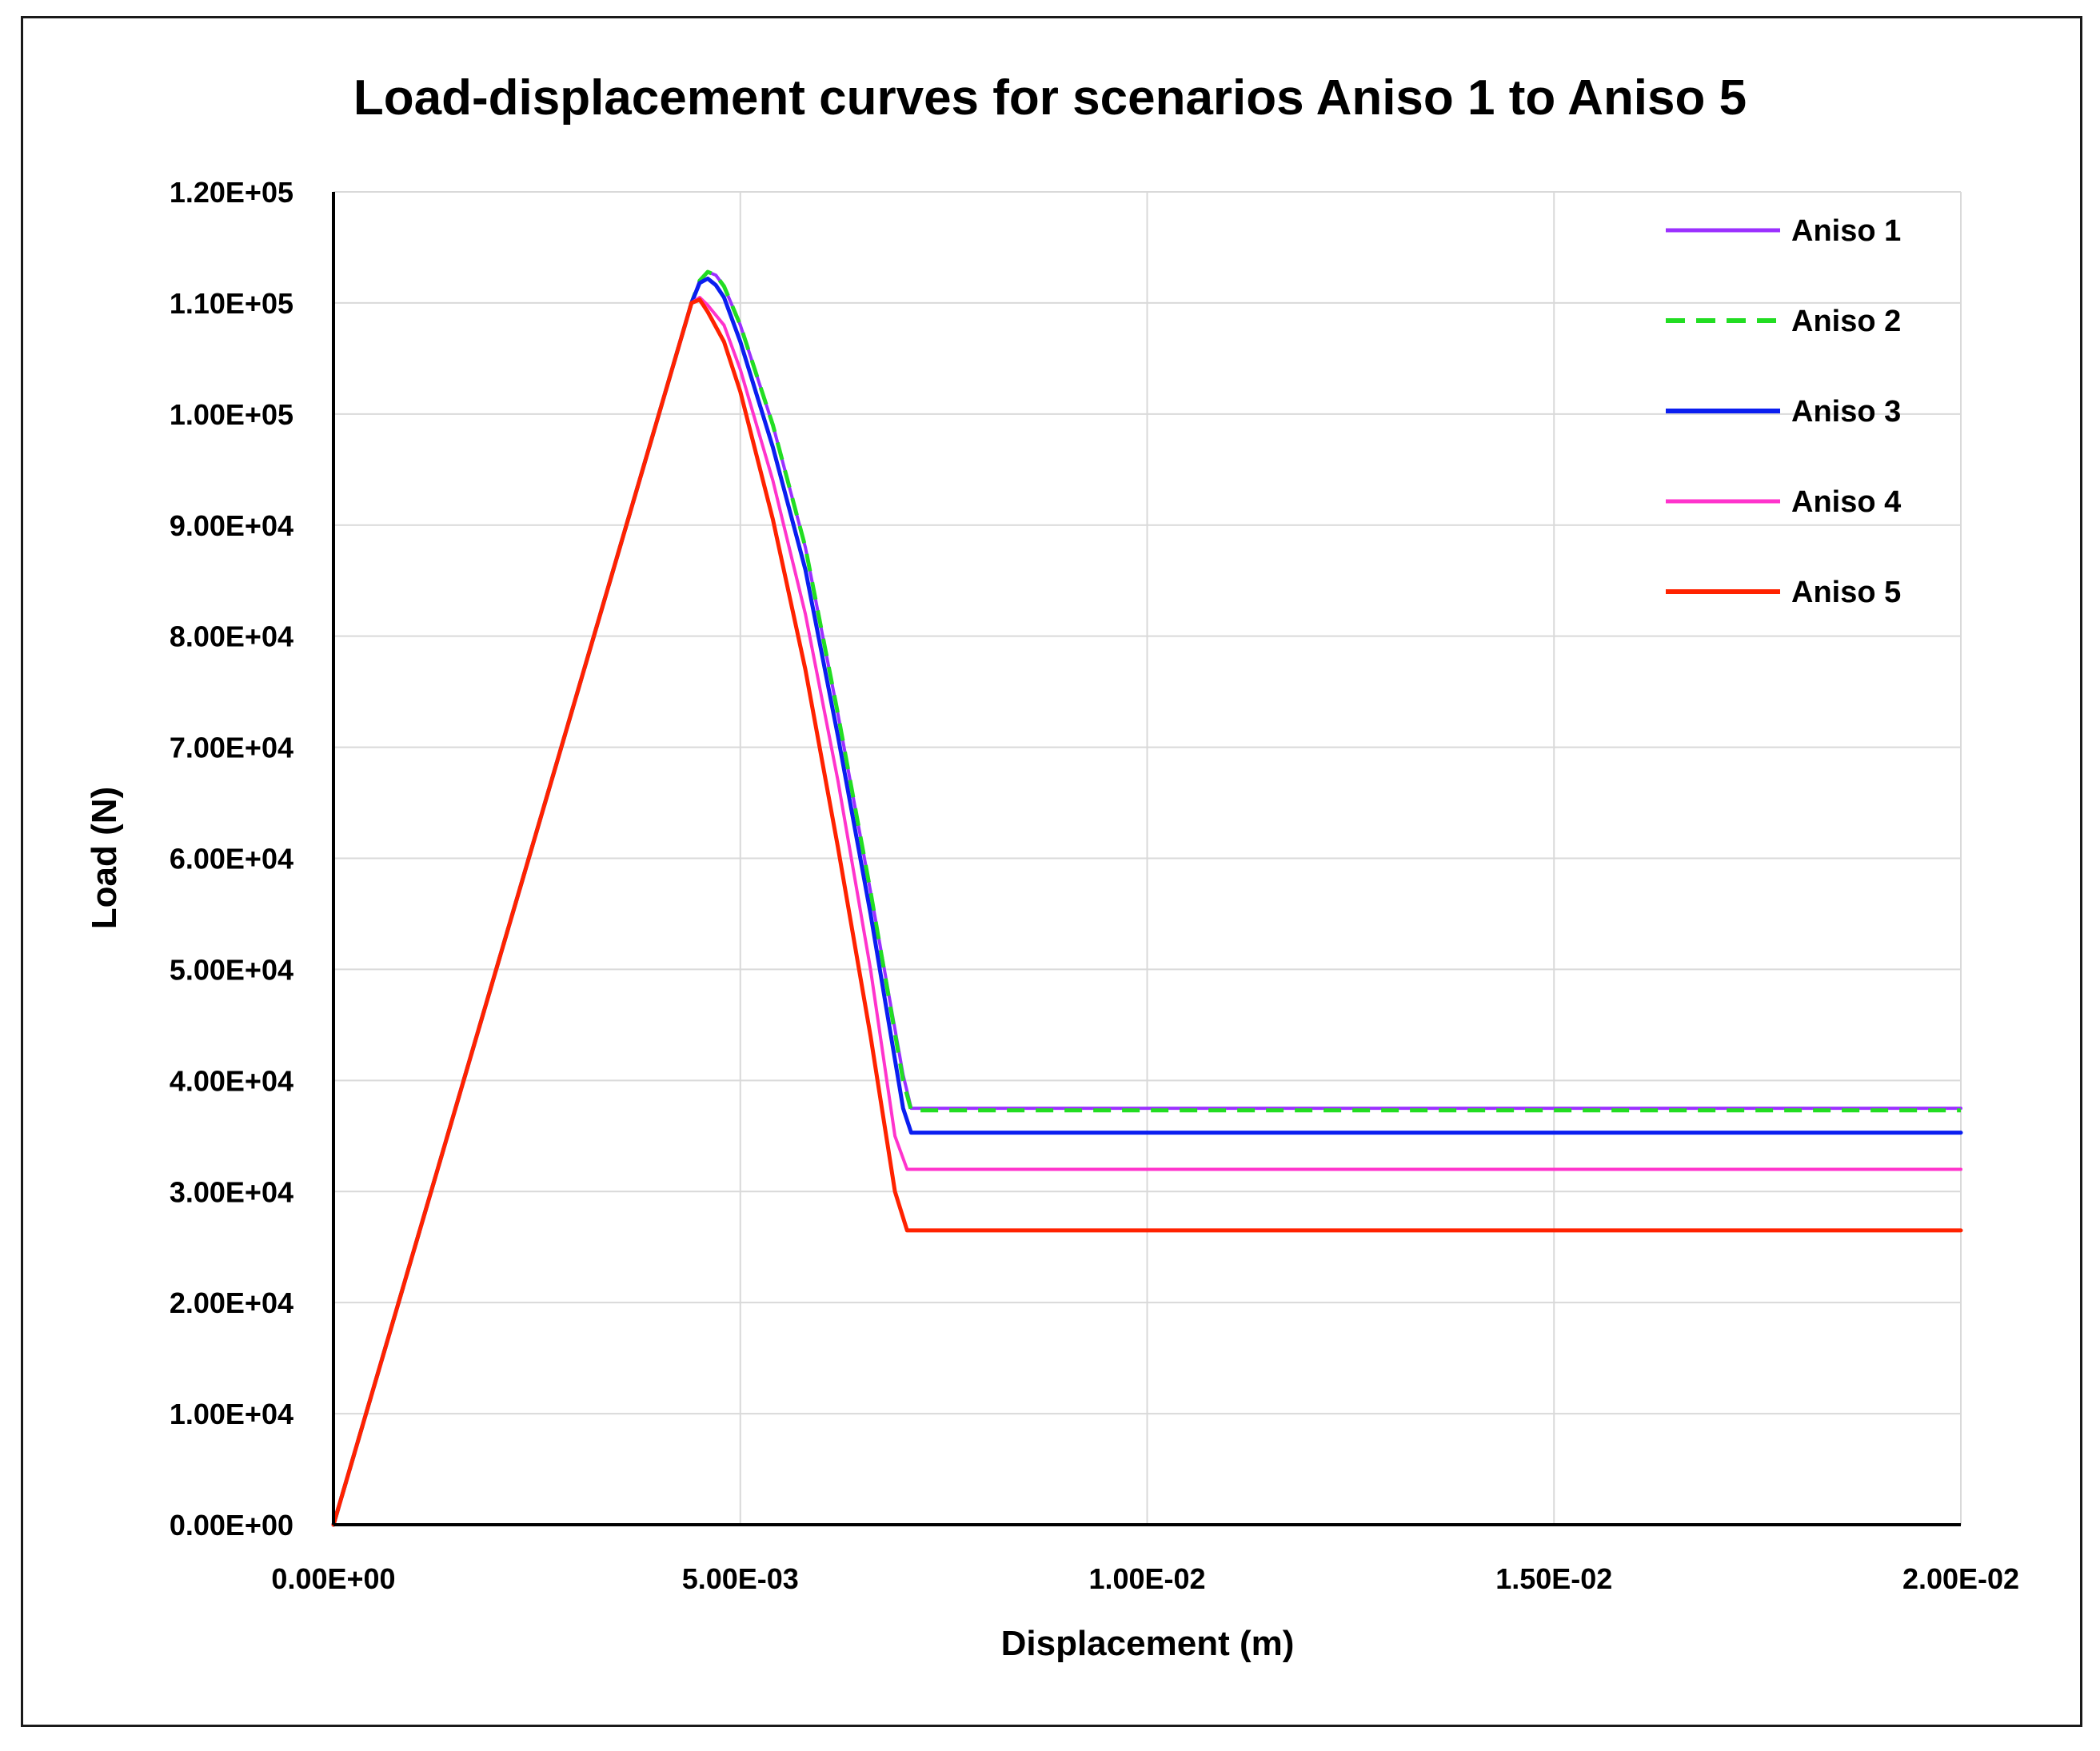 The width and height of the screenshot is (2100, 1751). Describe the element at coordinates (232, 748) in the screenshot. I see `y-tick-label: 7.00E+04` at that location.